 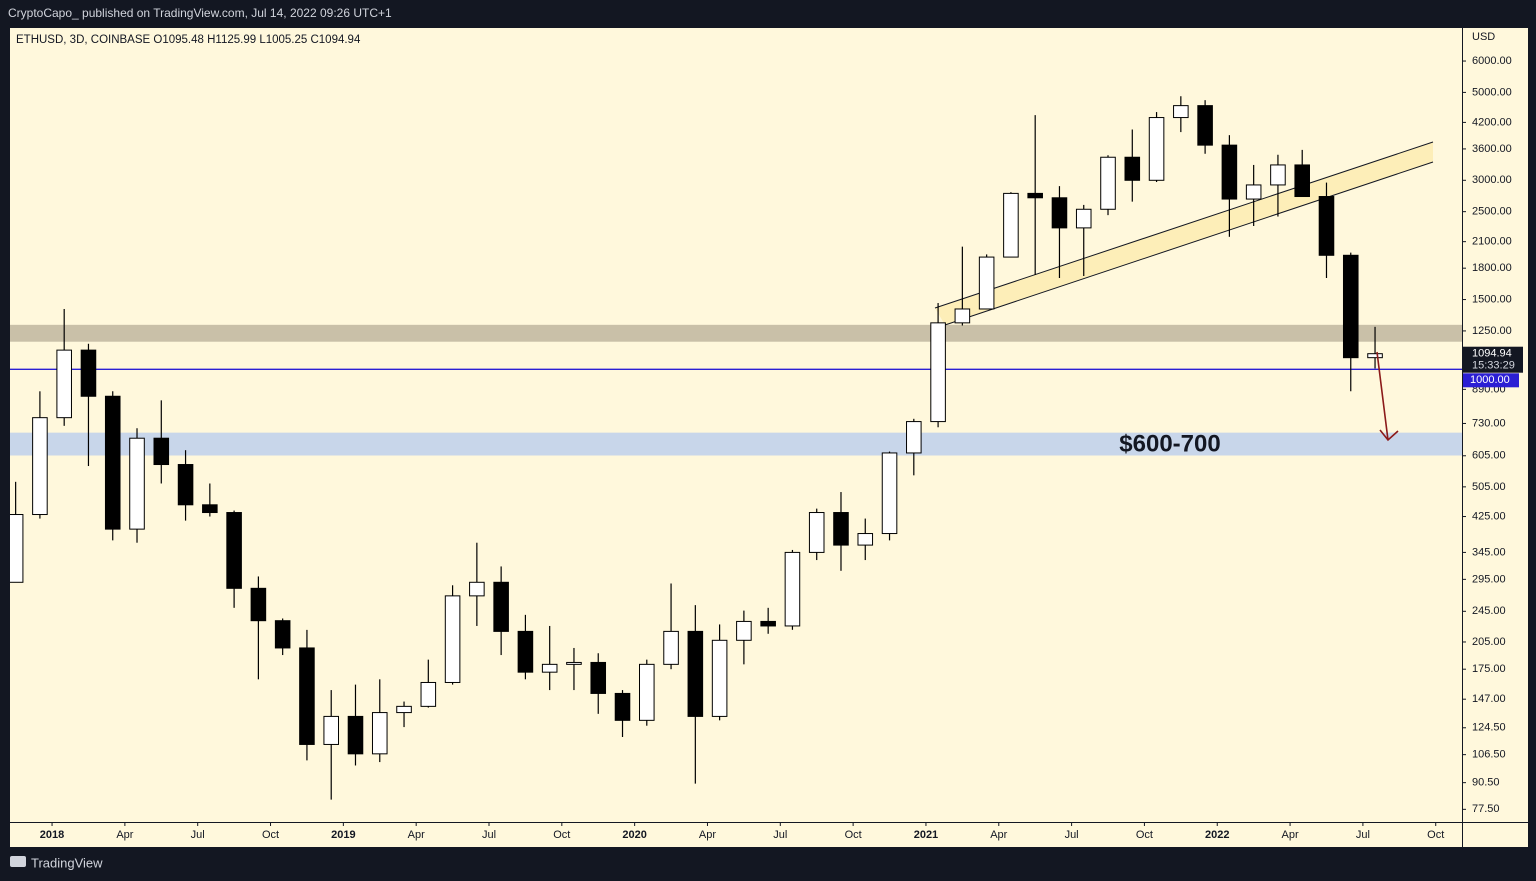 What do you see at coordinates (67, 862) in the screenshot?
I see `footer: TradingView` at bounding box center [67, 862].